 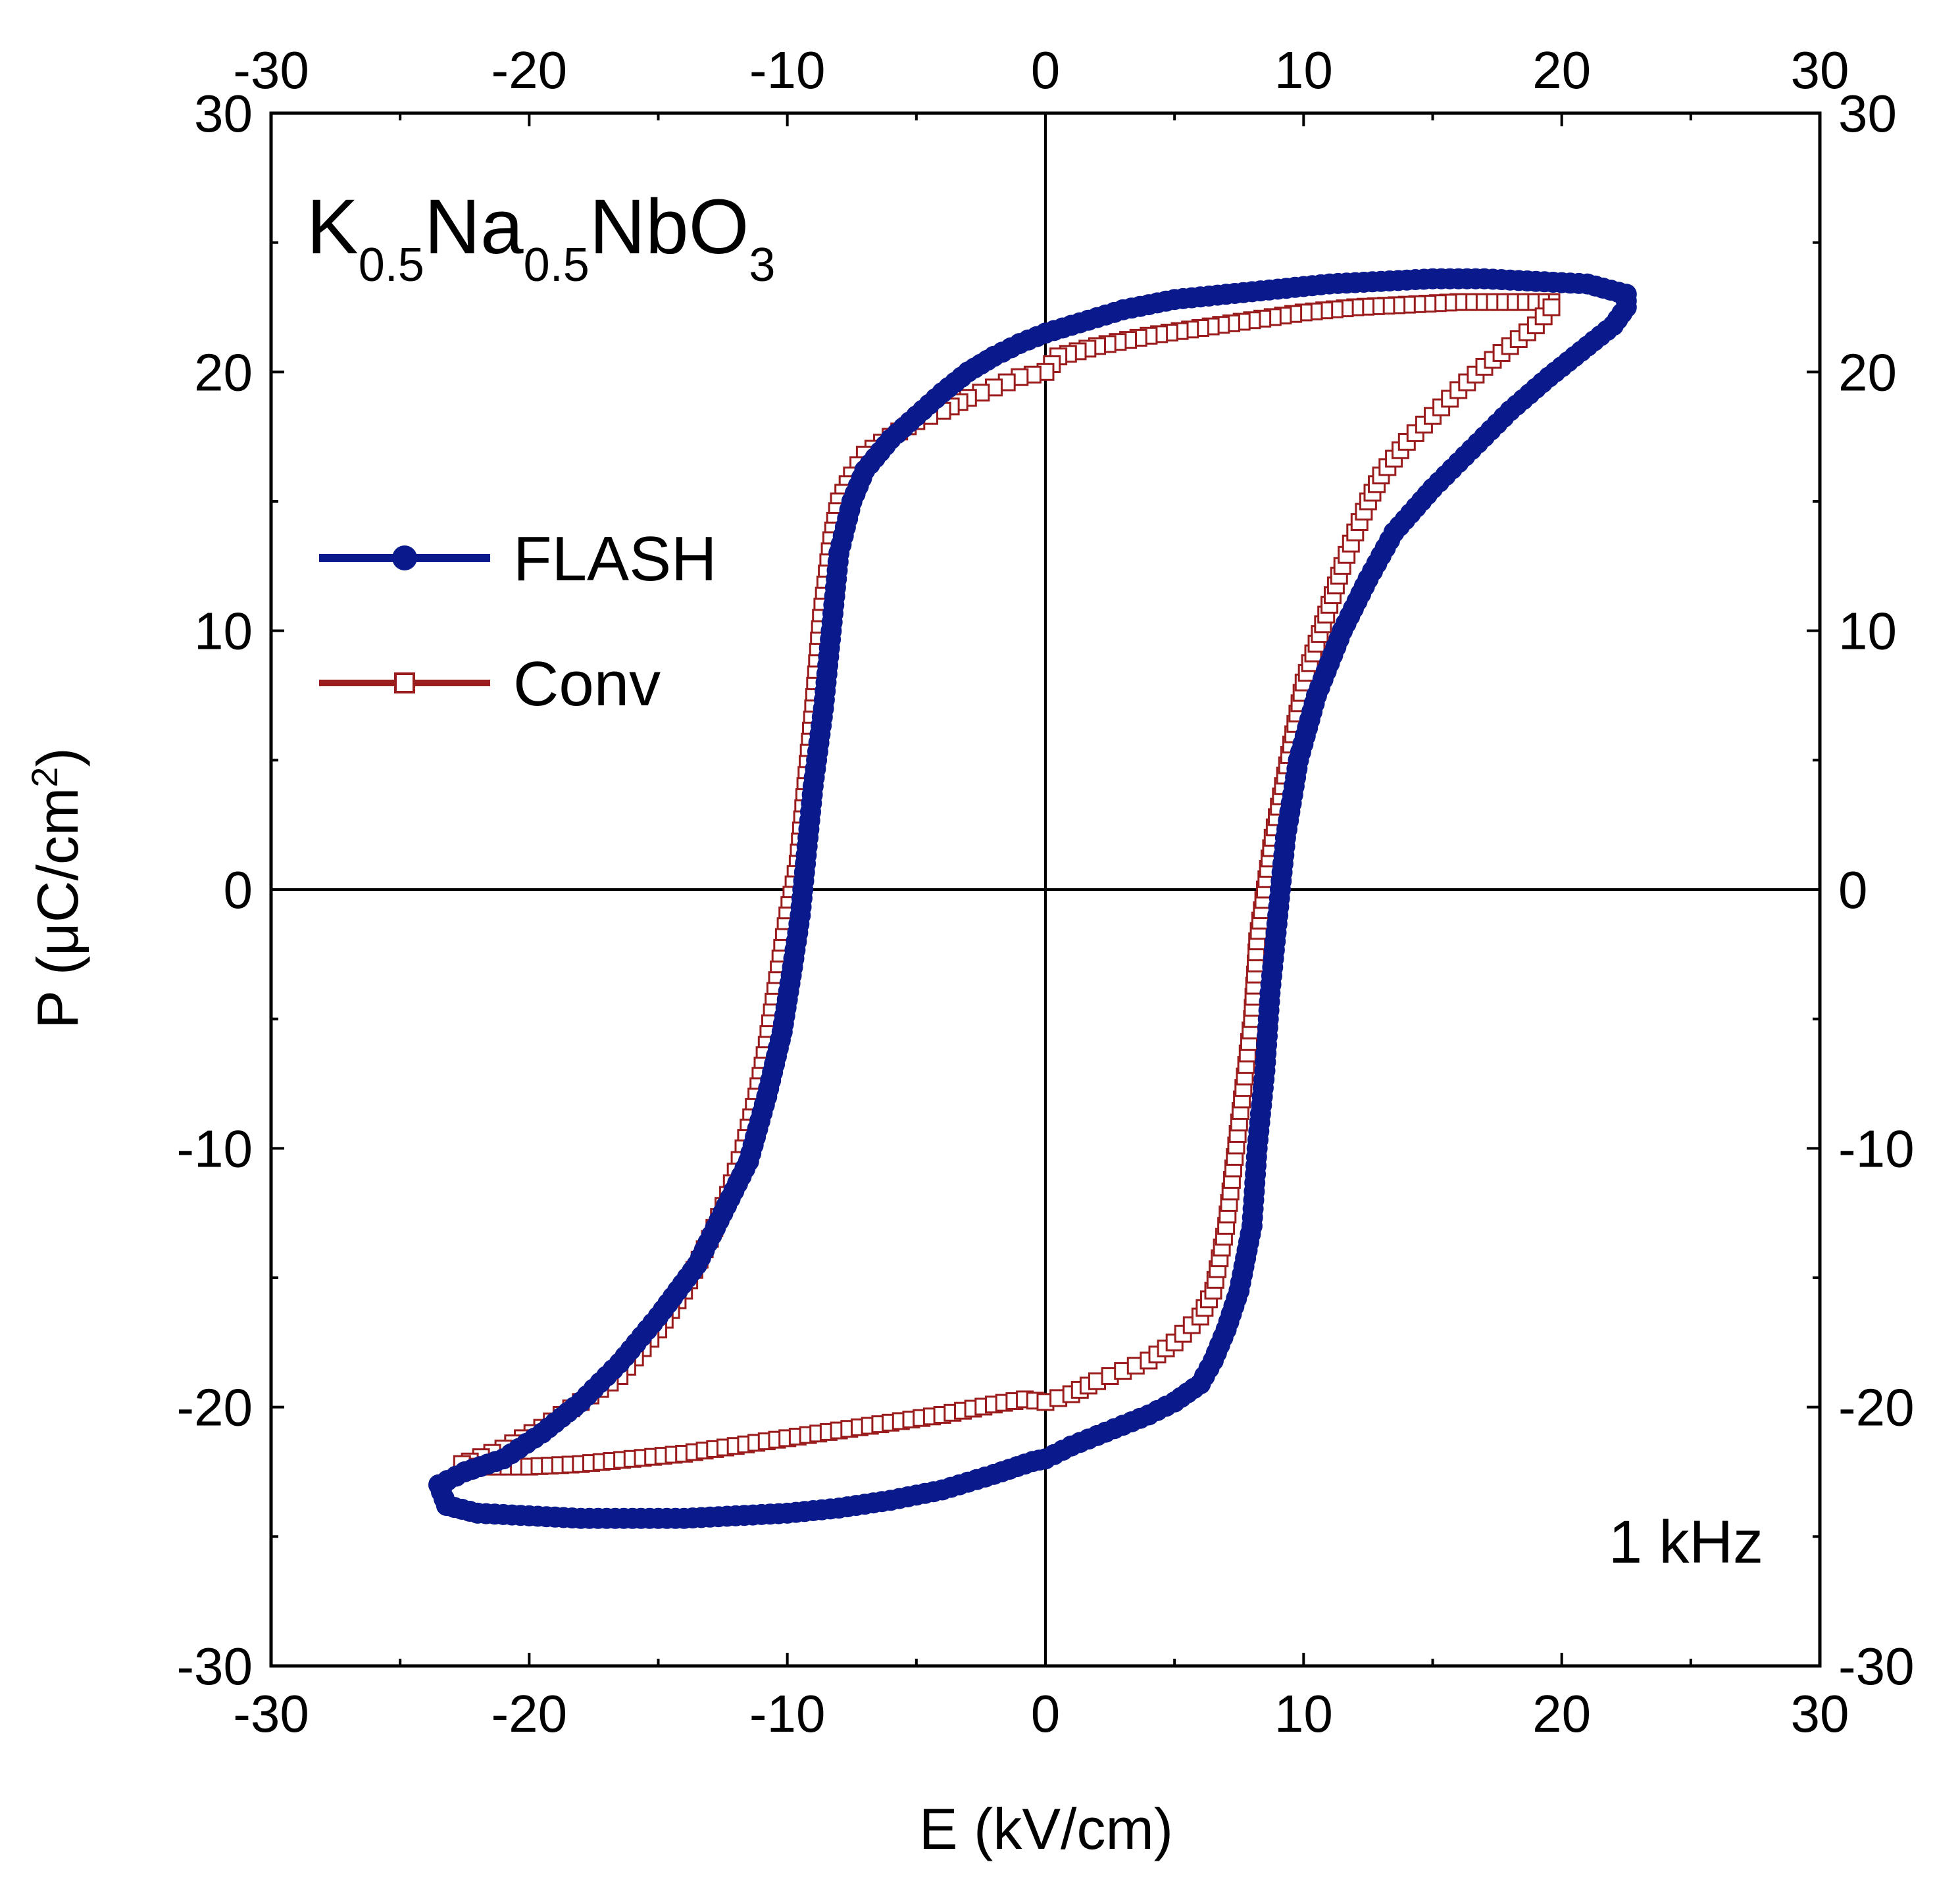 I want to click on x-tick-label-top: 10, so click(x=1304, y=70).